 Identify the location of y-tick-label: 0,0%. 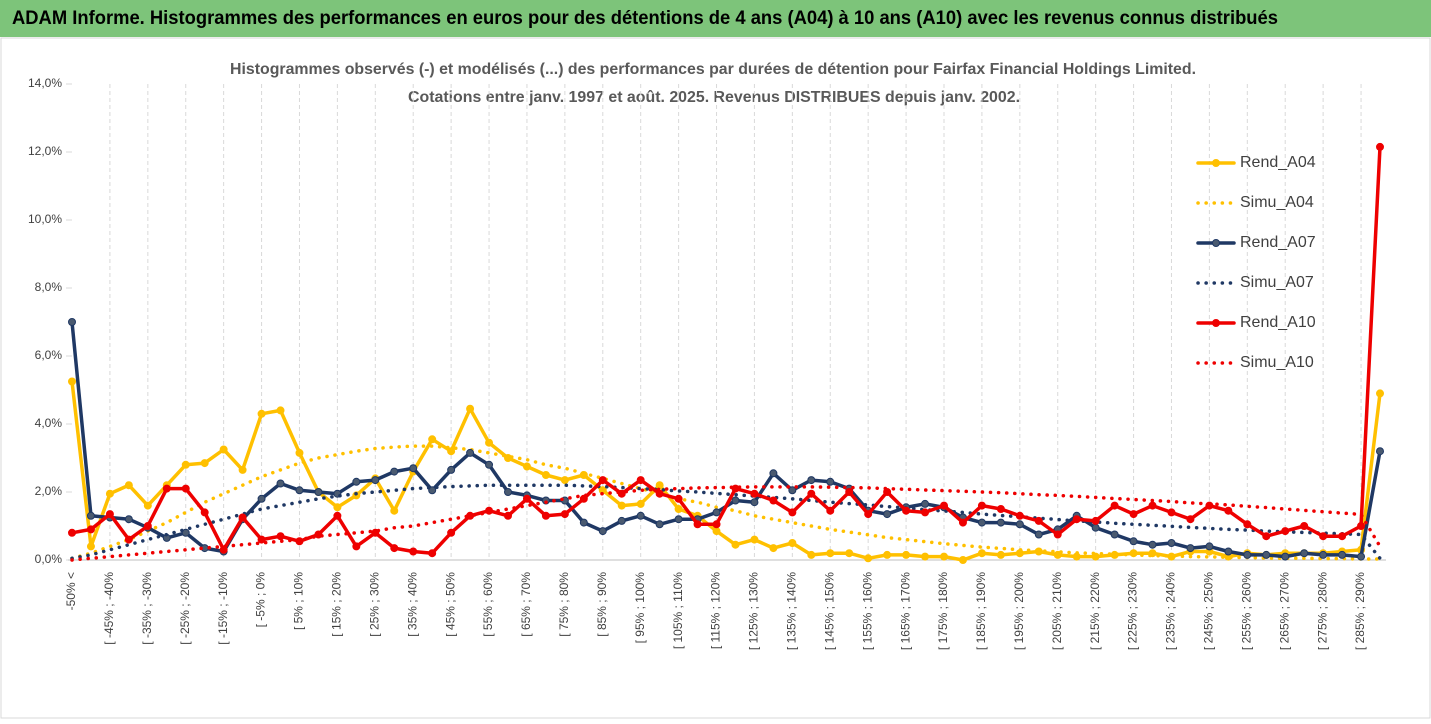
(49, 559).